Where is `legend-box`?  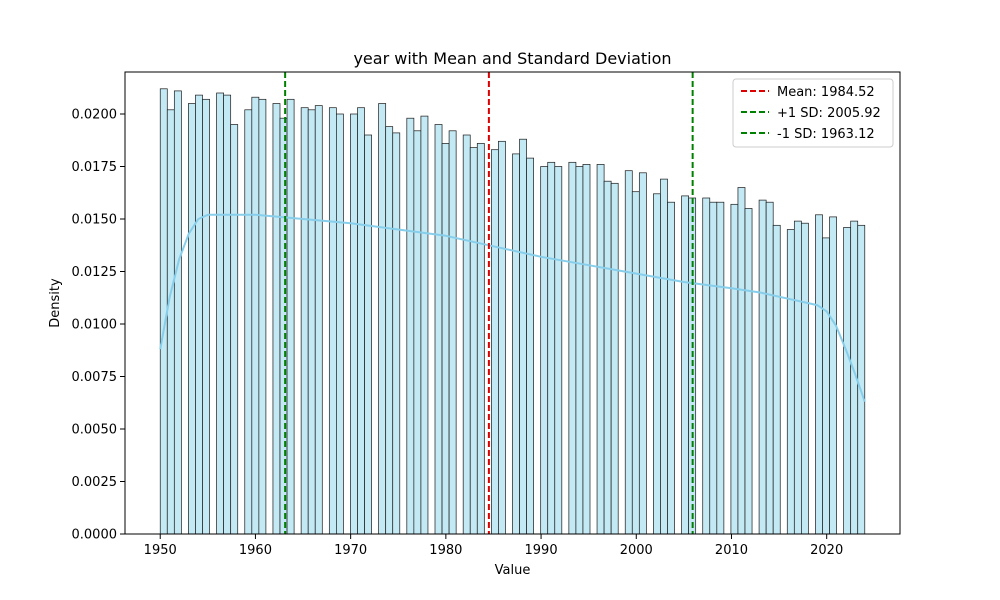
legend-box is located at coordinates (813, 113).